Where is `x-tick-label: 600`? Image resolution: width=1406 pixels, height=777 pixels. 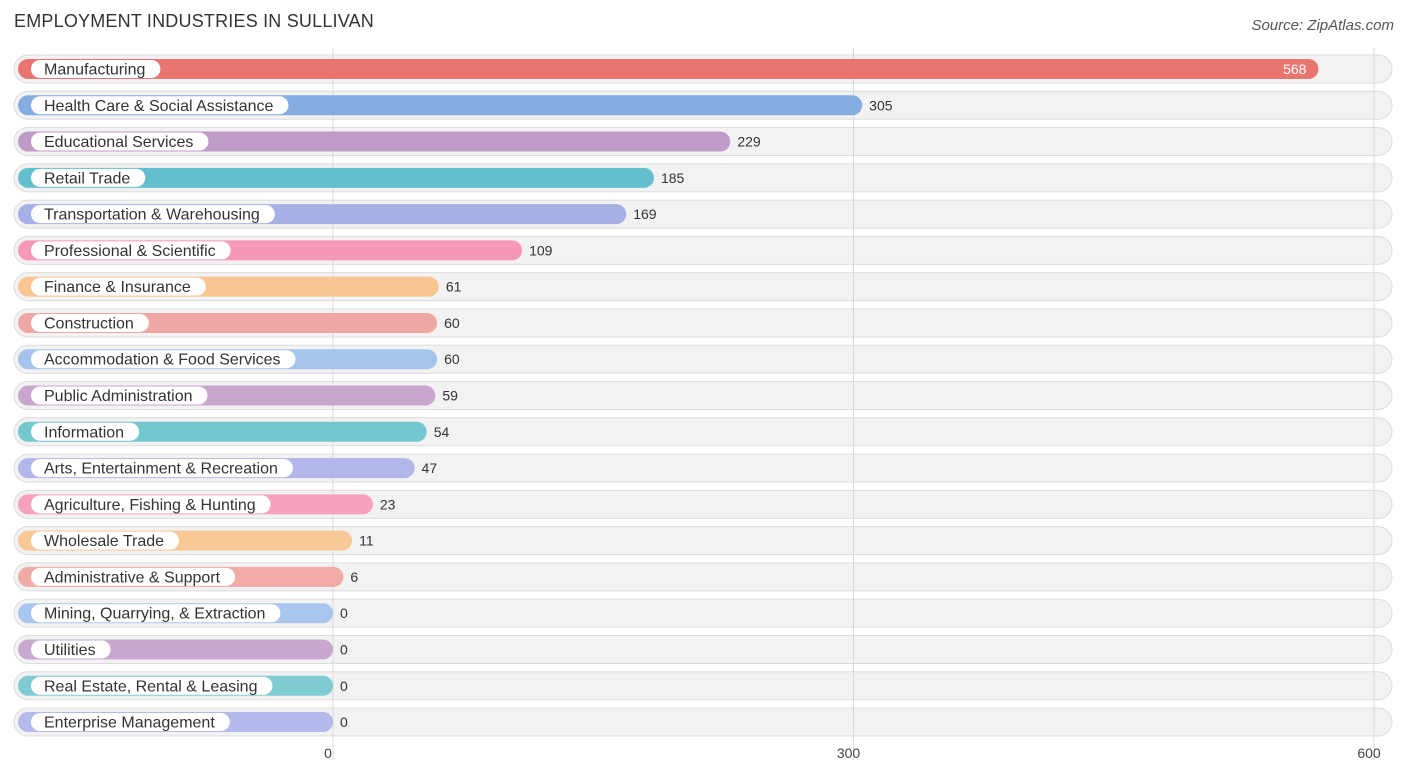
x-tick-label: 600 is located at coordinates (1369, 753).